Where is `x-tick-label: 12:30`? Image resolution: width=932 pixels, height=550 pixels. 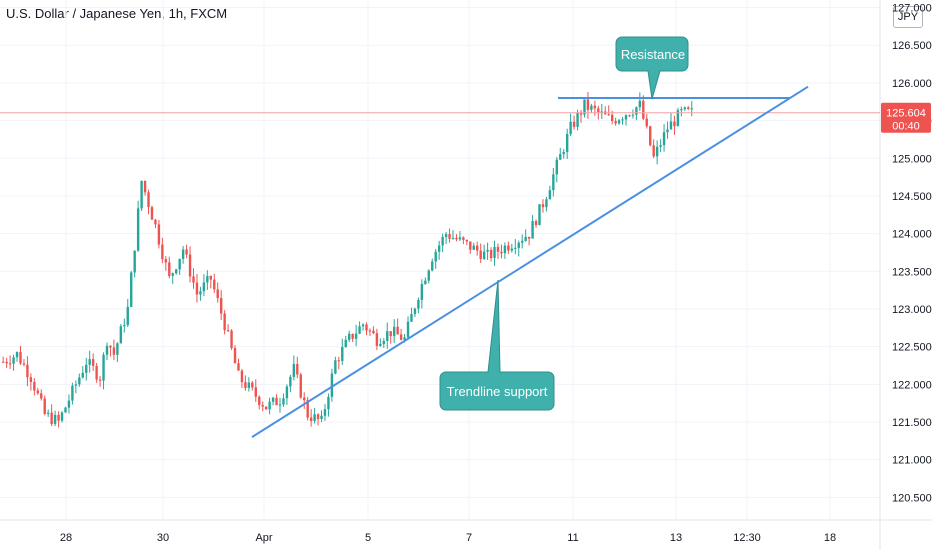
x-tick-label: 12:30 is located at coordinates (747, 538).